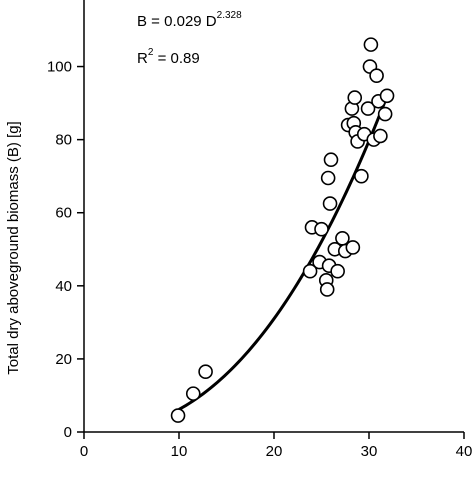 This screenshot has width=474, height=479. Describe the element at coordinates (176, 58) in the screenshot. I see `r2-rhs: = 0.89` at that location.